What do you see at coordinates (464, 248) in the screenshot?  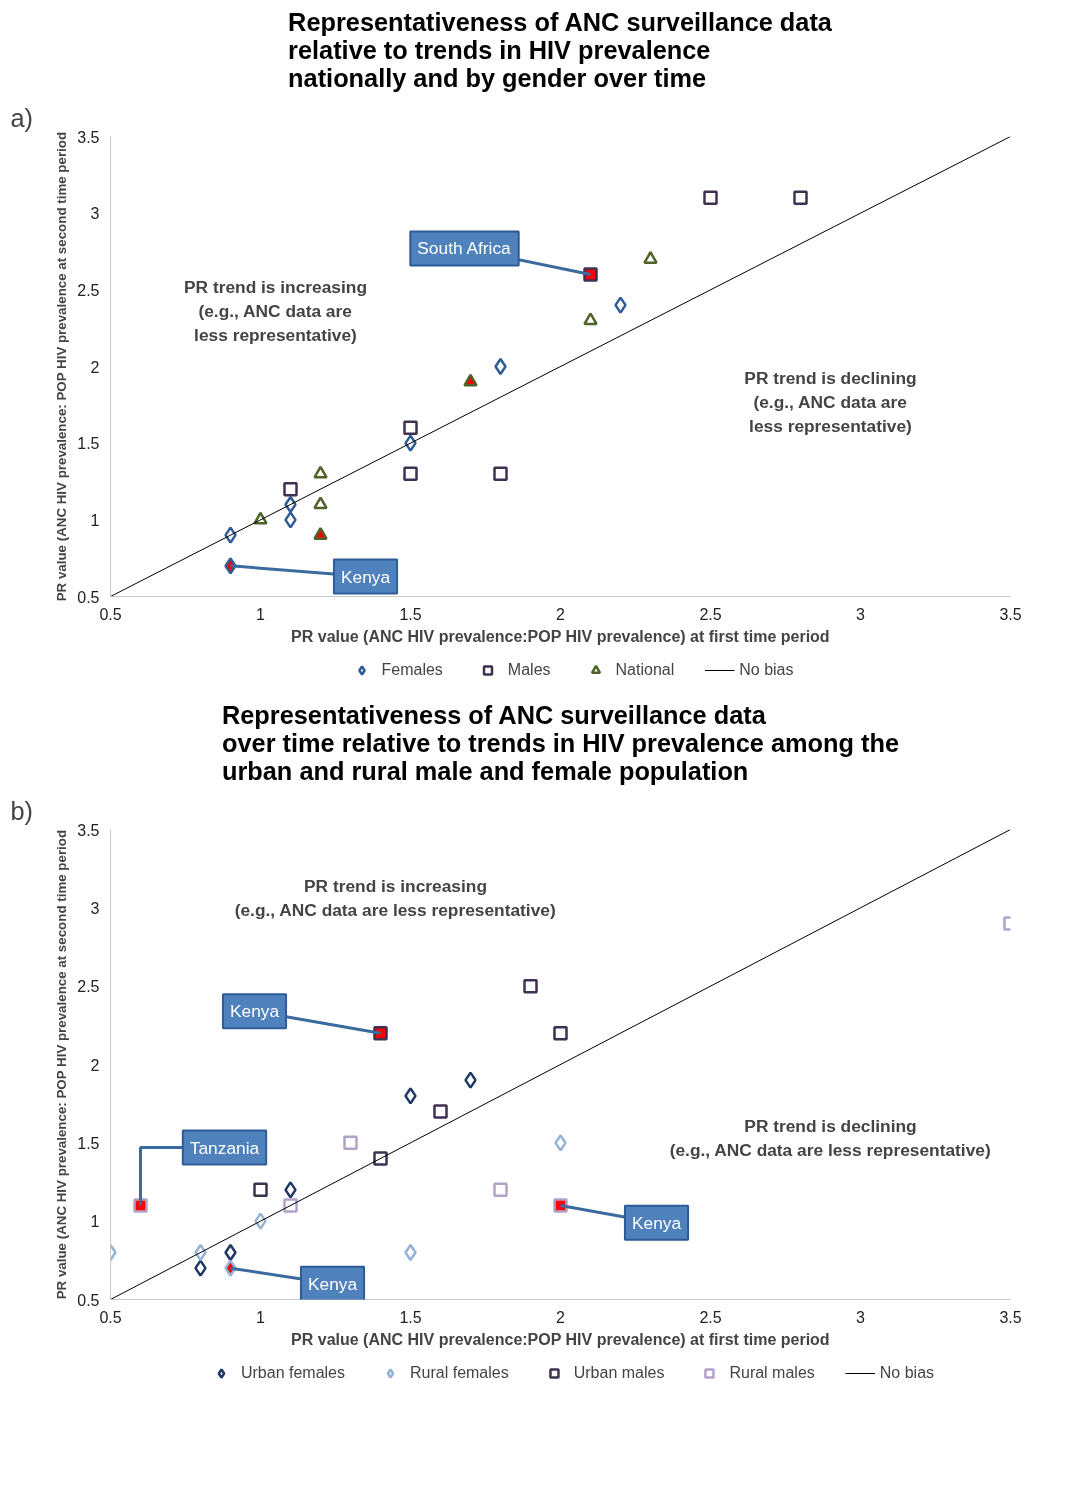 I see `annotation: South Africa` at bounding box center [464, 248].